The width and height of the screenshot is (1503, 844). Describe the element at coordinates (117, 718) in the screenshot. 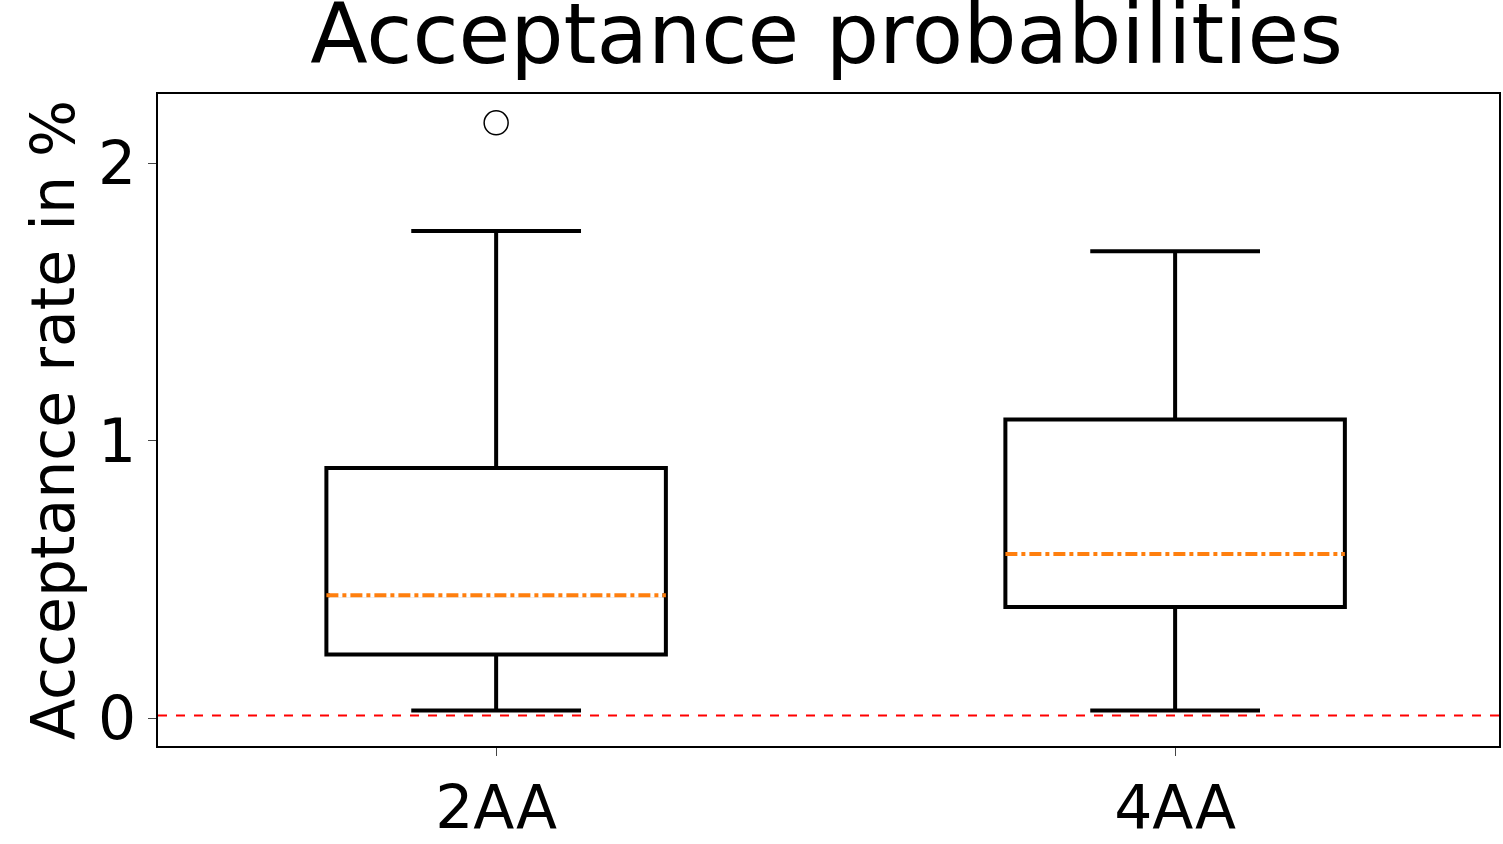

I see `y-tick-label: 0` at that location.